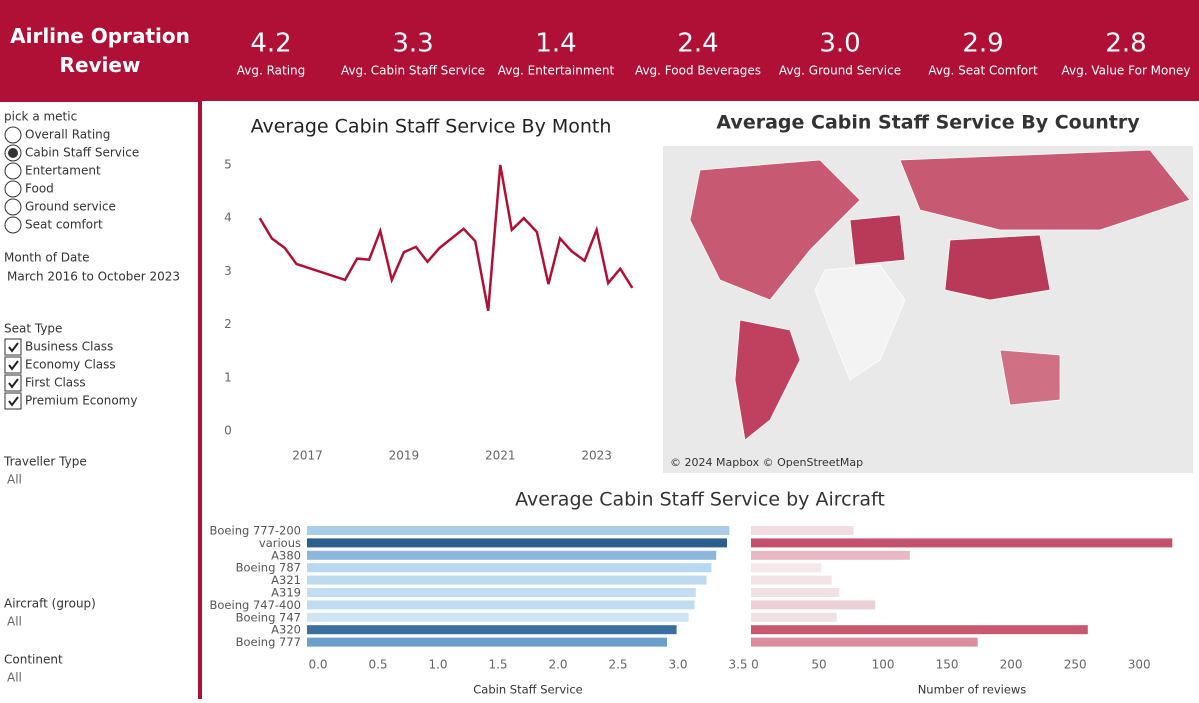  Describe the element at coordinates (270, 44) in the screenshot. I see `kpi-value: 4.2` at that location.